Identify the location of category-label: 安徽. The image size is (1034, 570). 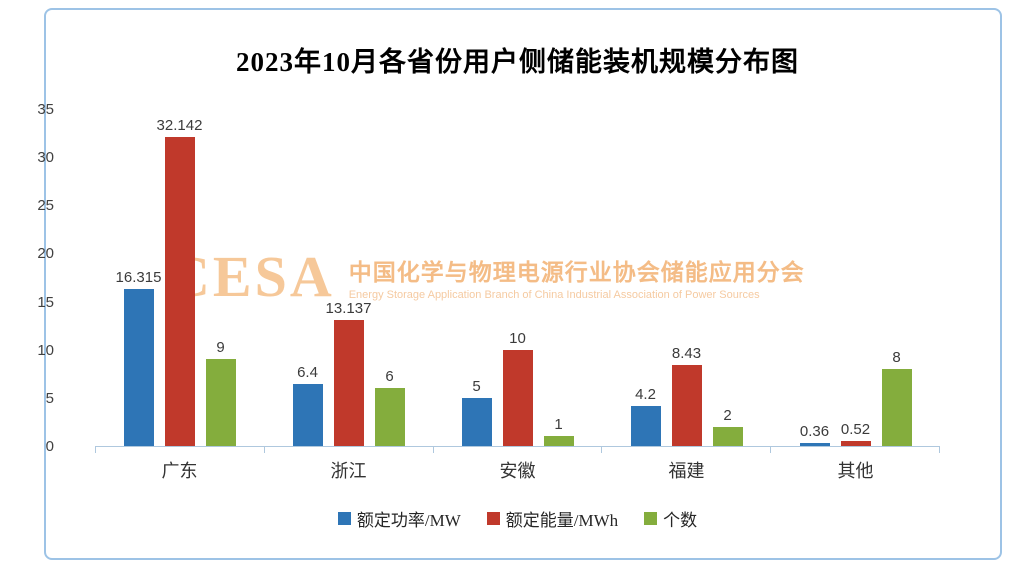
(517, 471).